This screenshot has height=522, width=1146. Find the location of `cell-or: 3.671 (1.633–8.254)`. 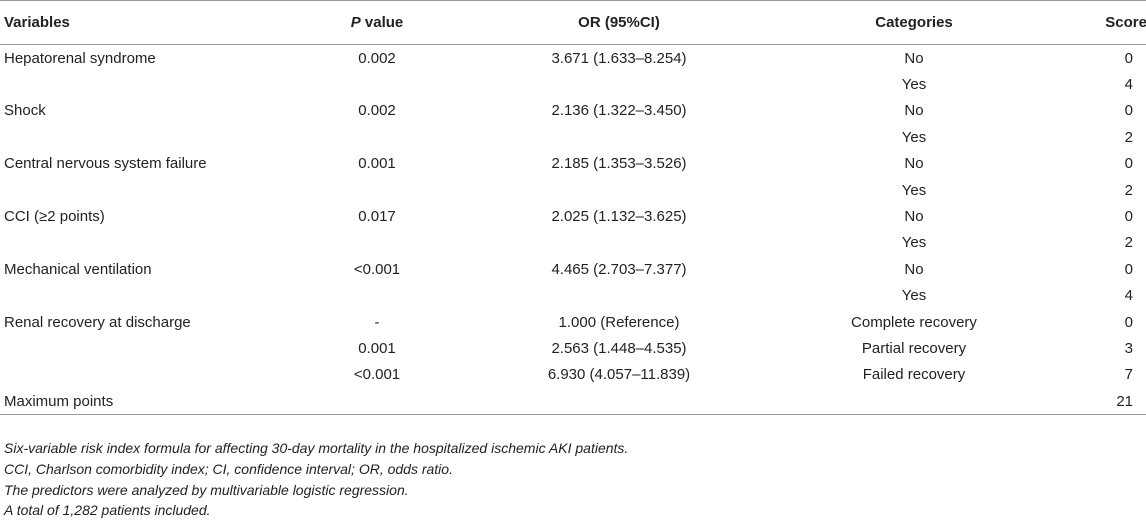

cell-or: 3.671 (1.633–8.254) is located at coordinates (619, 58).